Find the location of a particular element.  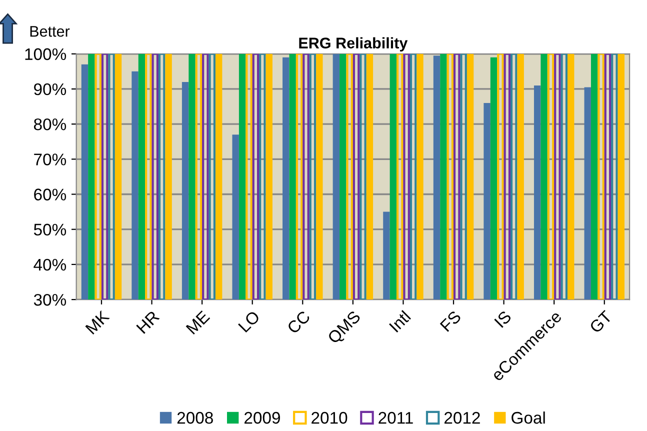

y-tick-label: 70% is located at coordinates (50, 160).